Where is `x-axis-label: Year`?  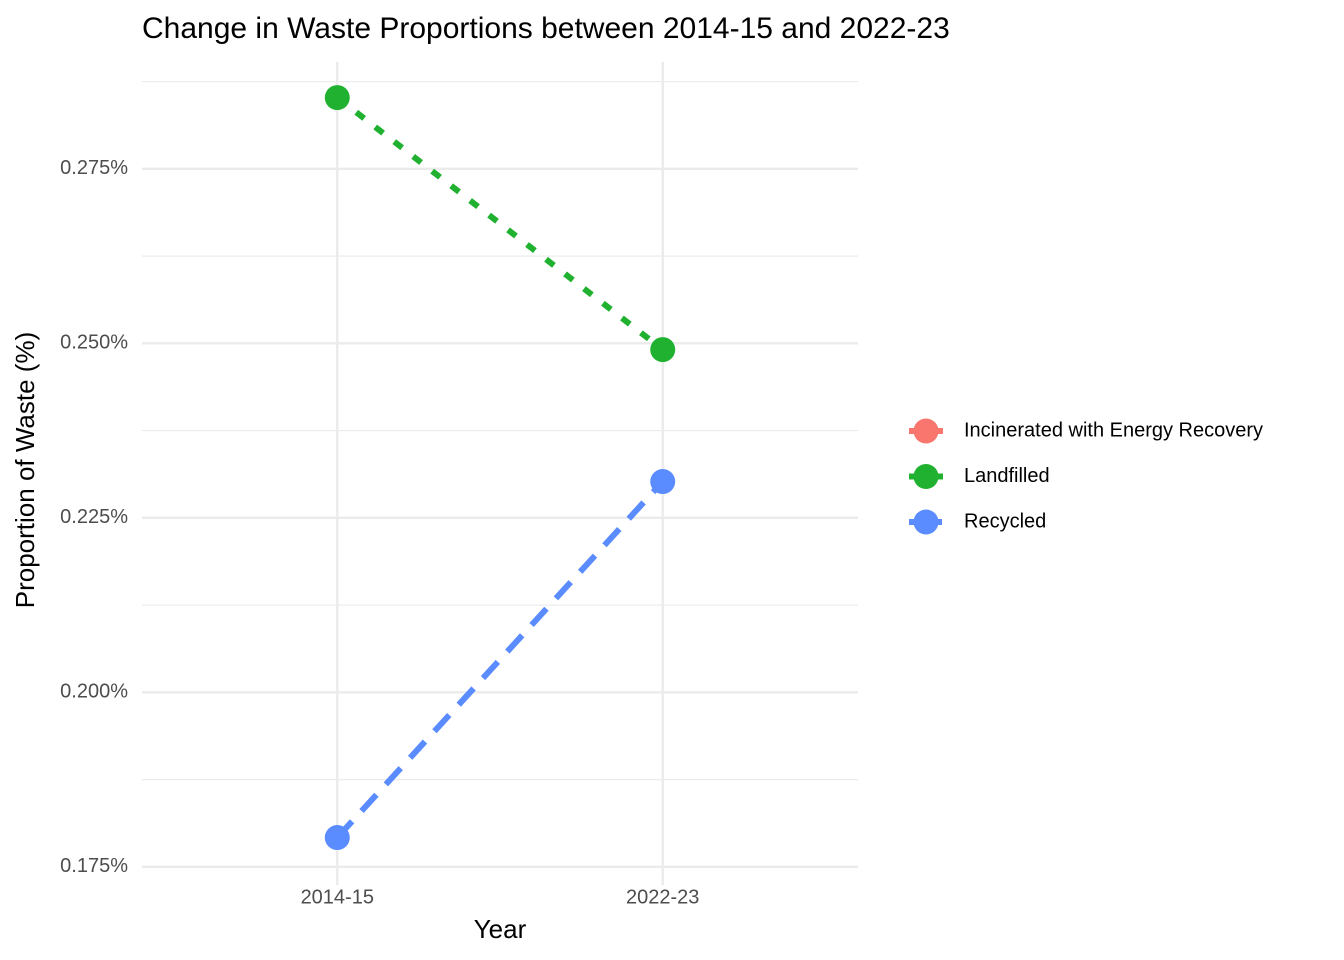 x-axis-label: Year is located at coordinates (500, 929).